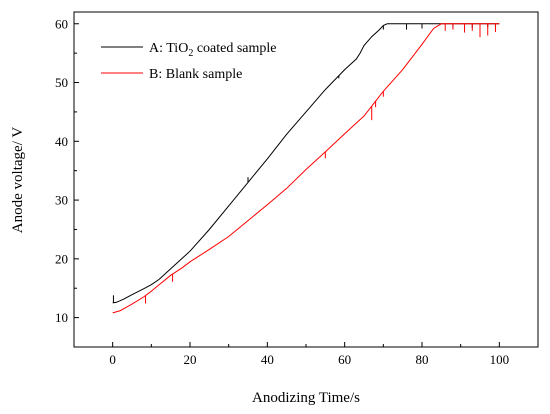  I want to click on y-axis-title: Anode voltage/ V, so click(18, 180).